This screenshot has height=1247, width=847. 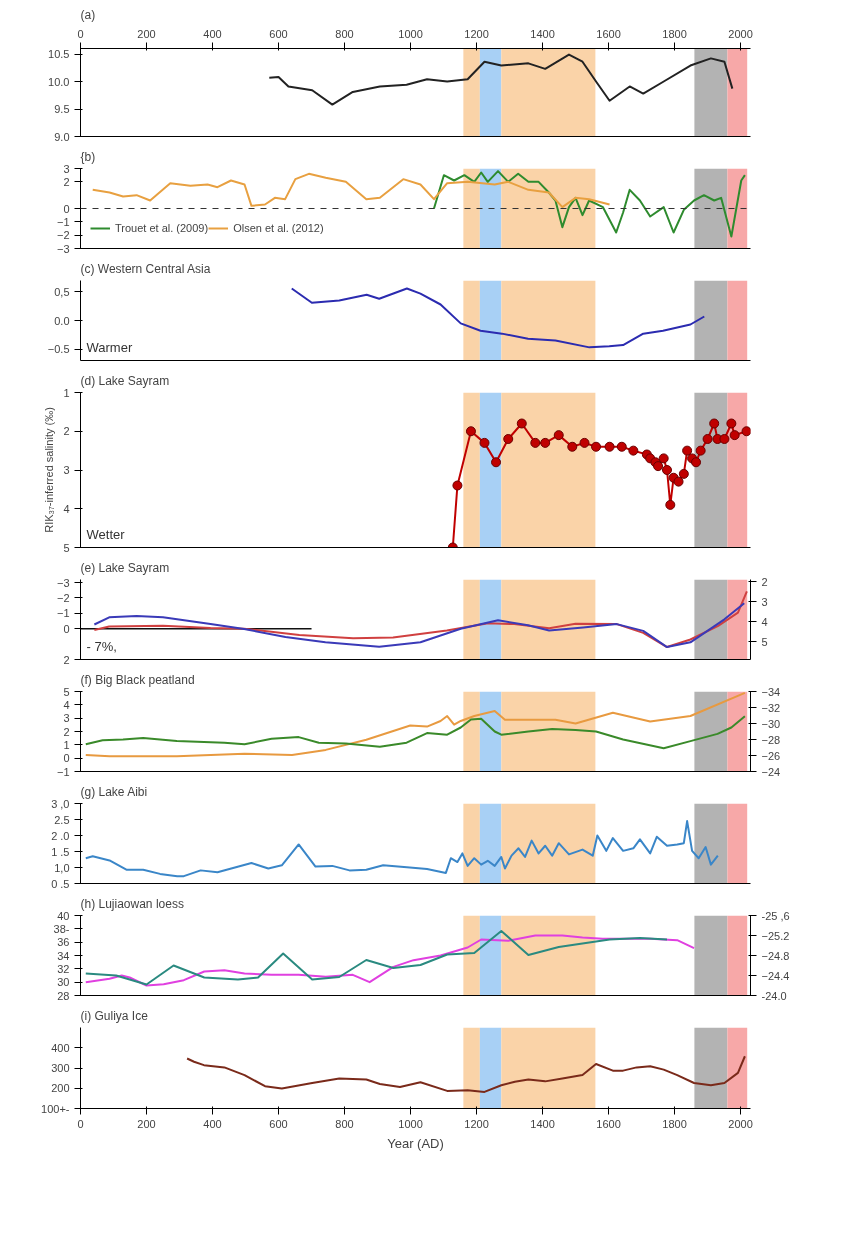 I want to click on chart-title: (f) Big Black peatland, so click(x=137, y=679).